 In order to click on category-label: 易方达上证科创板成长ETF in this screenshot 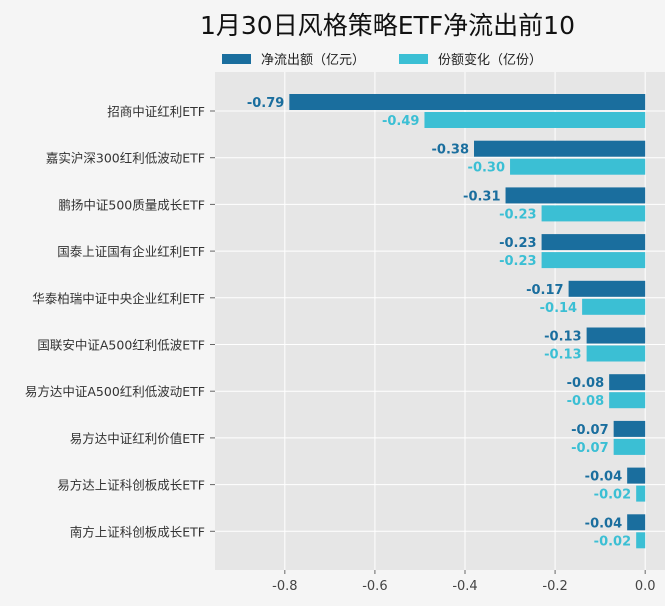, I will do `click(131, 485)`.